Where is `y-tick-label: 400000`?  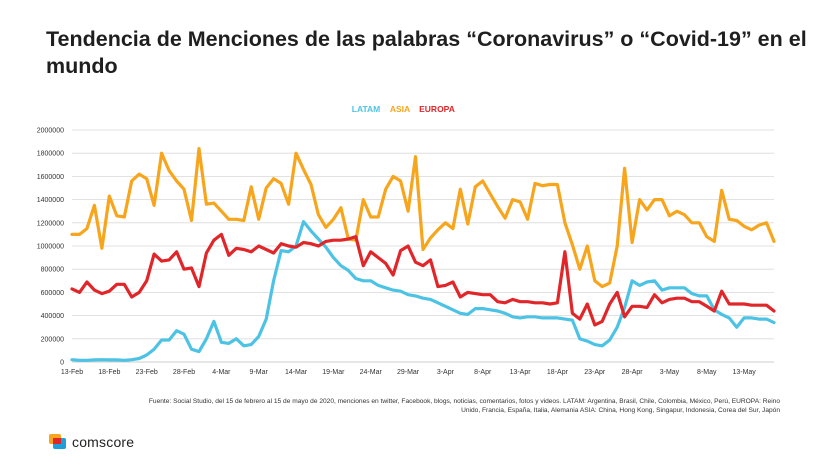 y-tick-label: 400000 is located at coordinates (52, 316).